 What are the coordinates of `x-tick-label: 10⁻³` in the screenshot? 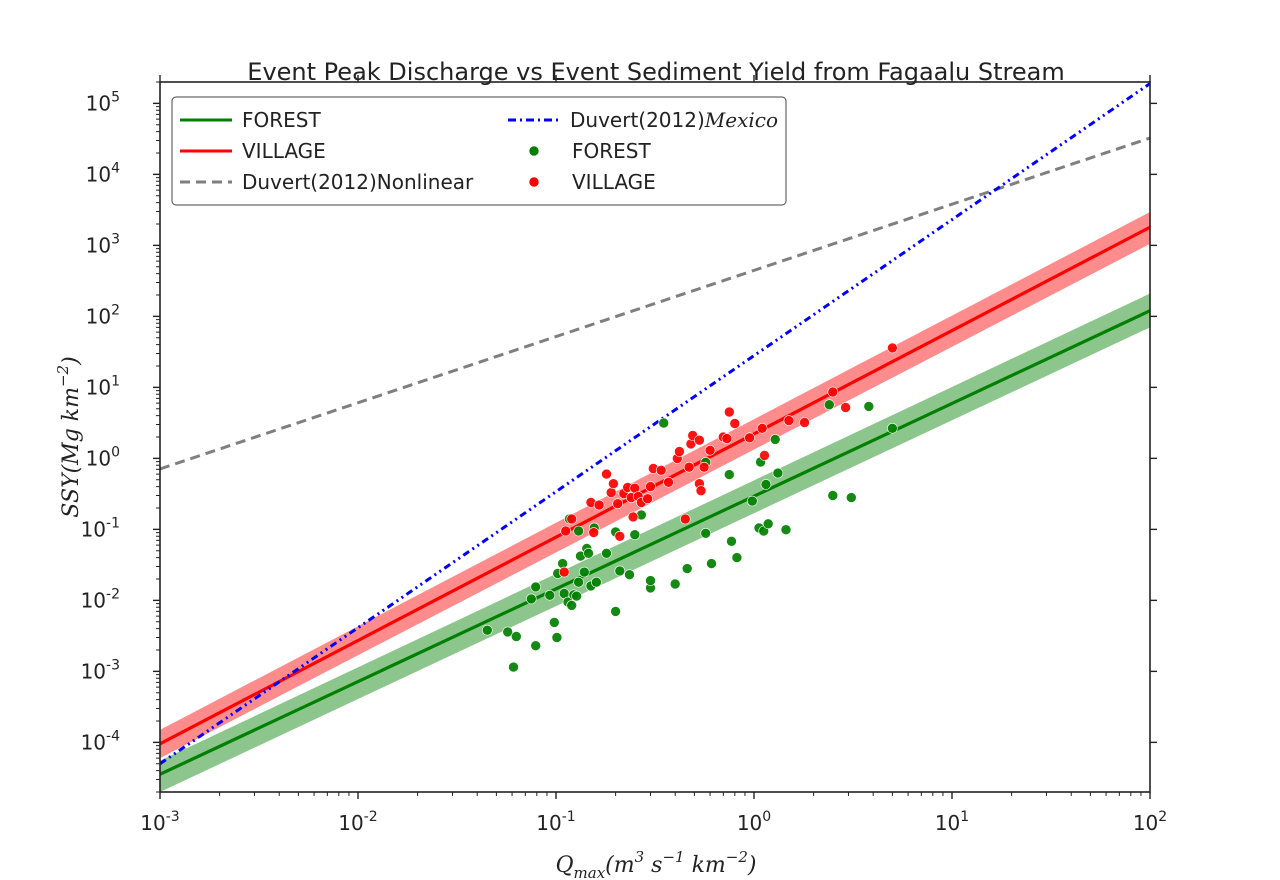 It's located at (159, 822).